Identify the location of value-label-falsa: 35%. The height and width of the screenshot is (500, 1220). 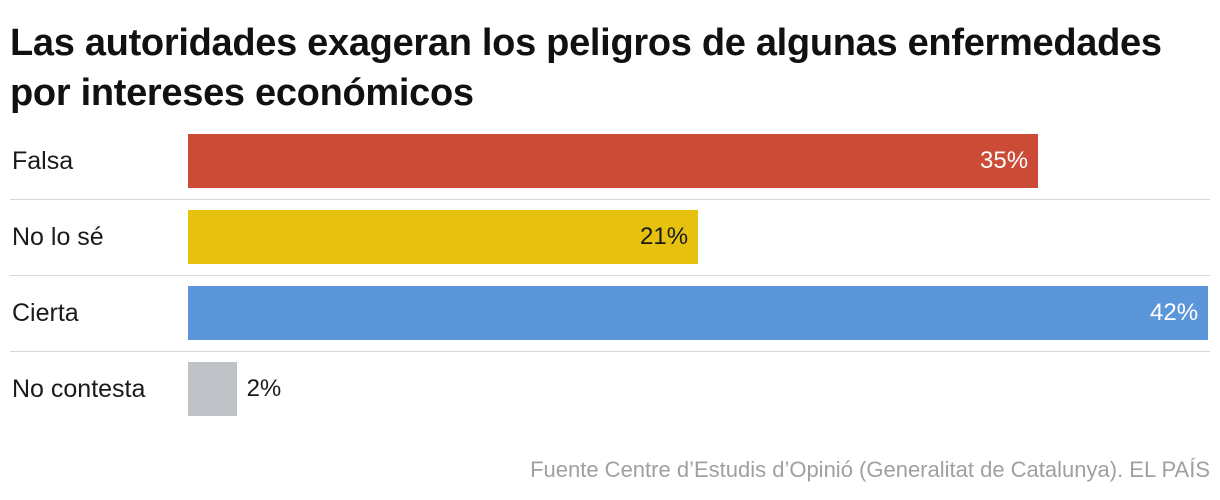
(1004, 160).